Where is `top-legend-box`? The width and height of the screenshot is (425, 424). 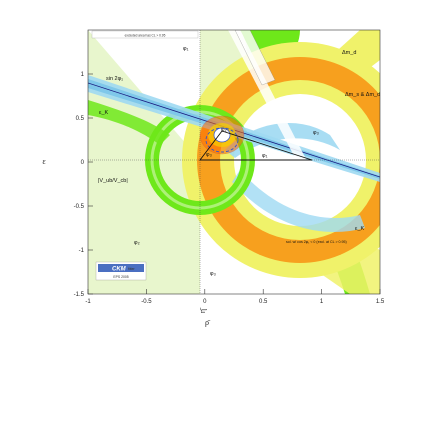
top-legend-box is located at coordinates (145, 34).